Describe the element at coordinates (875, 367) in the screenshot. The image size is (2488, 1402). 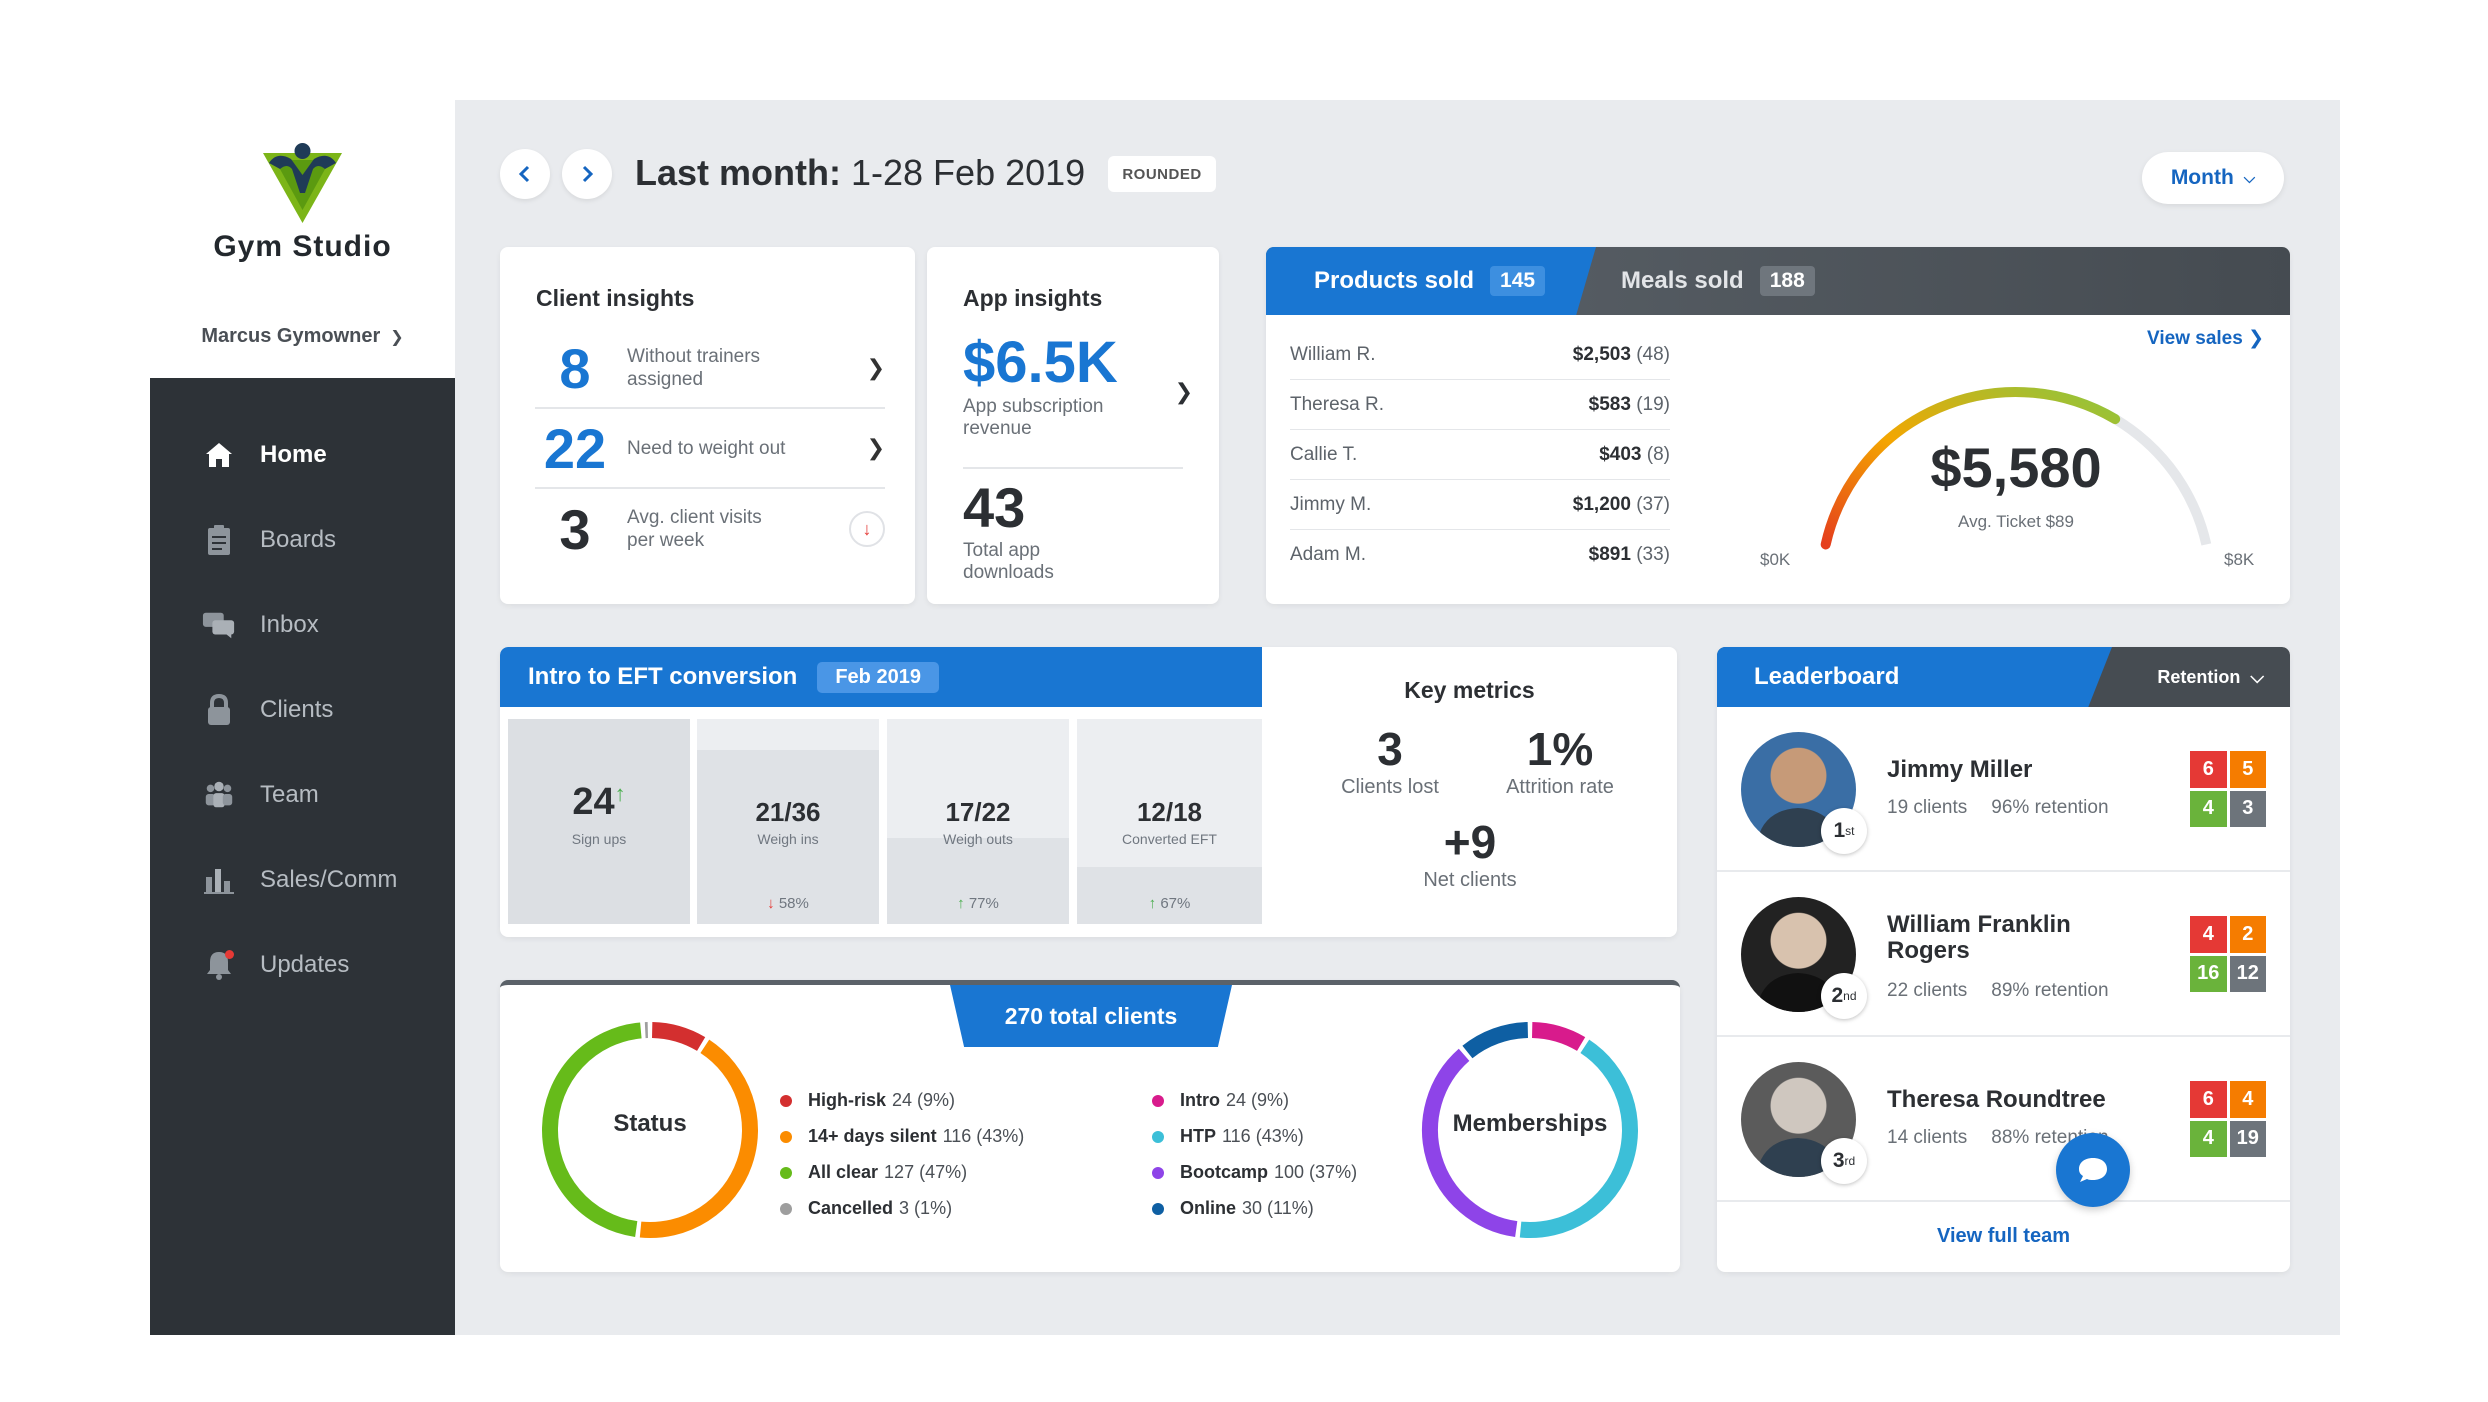
I see `chevron-right-icon: ❯` at that location.